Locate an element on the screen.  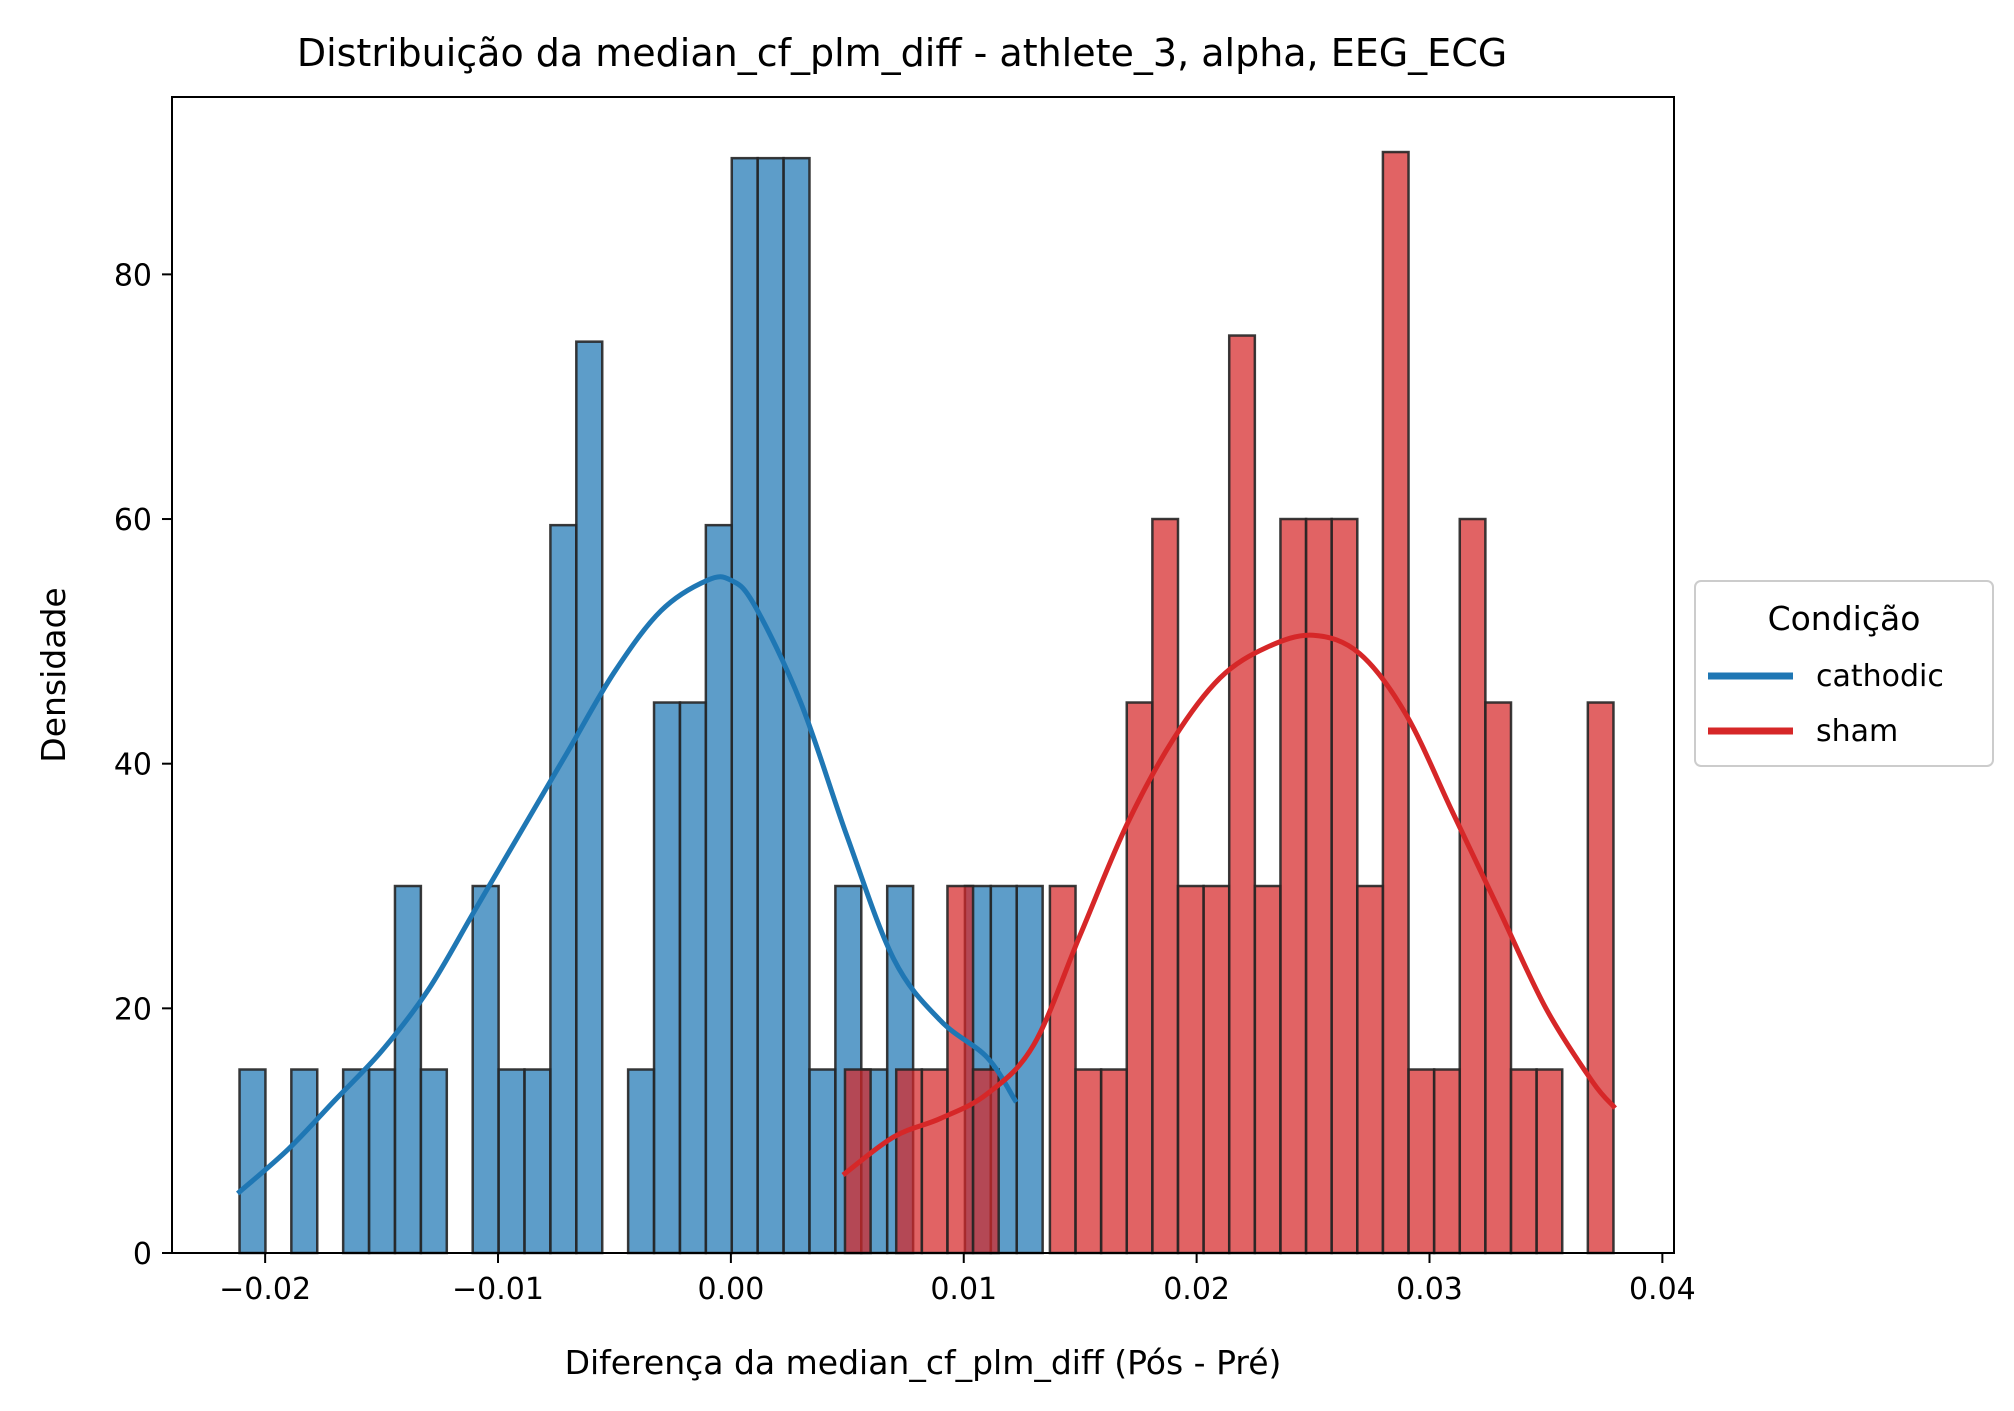
legend-box is located at coordinates (1844, 673).